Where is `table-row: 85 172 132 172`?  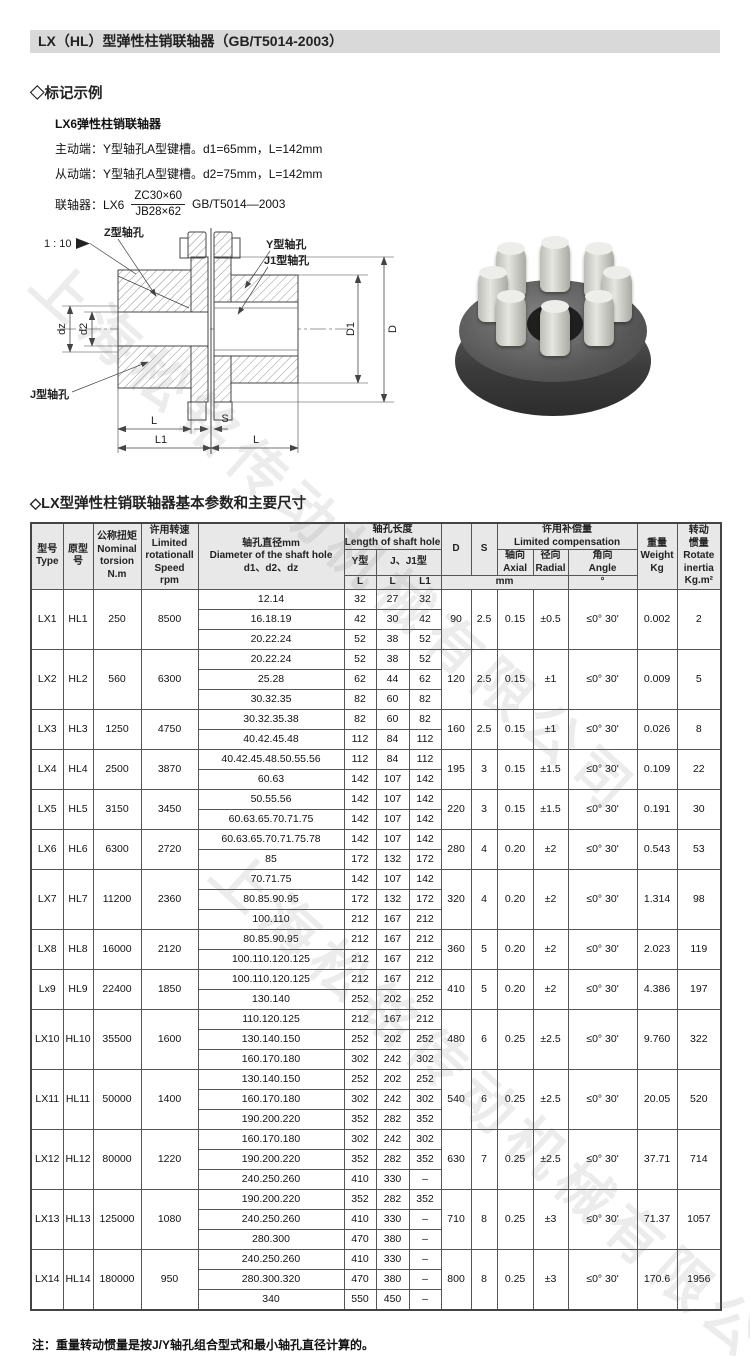 table-row: 85 172 132 172 is located at coordinates (376, 859).